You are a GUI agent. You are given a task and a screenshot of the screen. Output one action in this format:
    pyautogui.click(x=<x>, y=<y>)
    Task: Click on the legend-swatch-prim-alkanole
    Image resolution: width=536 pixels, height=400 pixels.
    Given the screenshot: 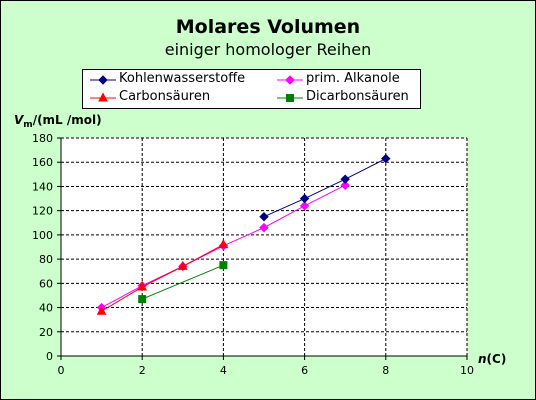 What is the action you would take?
    pyautogui.click(x=290, y=80)
    